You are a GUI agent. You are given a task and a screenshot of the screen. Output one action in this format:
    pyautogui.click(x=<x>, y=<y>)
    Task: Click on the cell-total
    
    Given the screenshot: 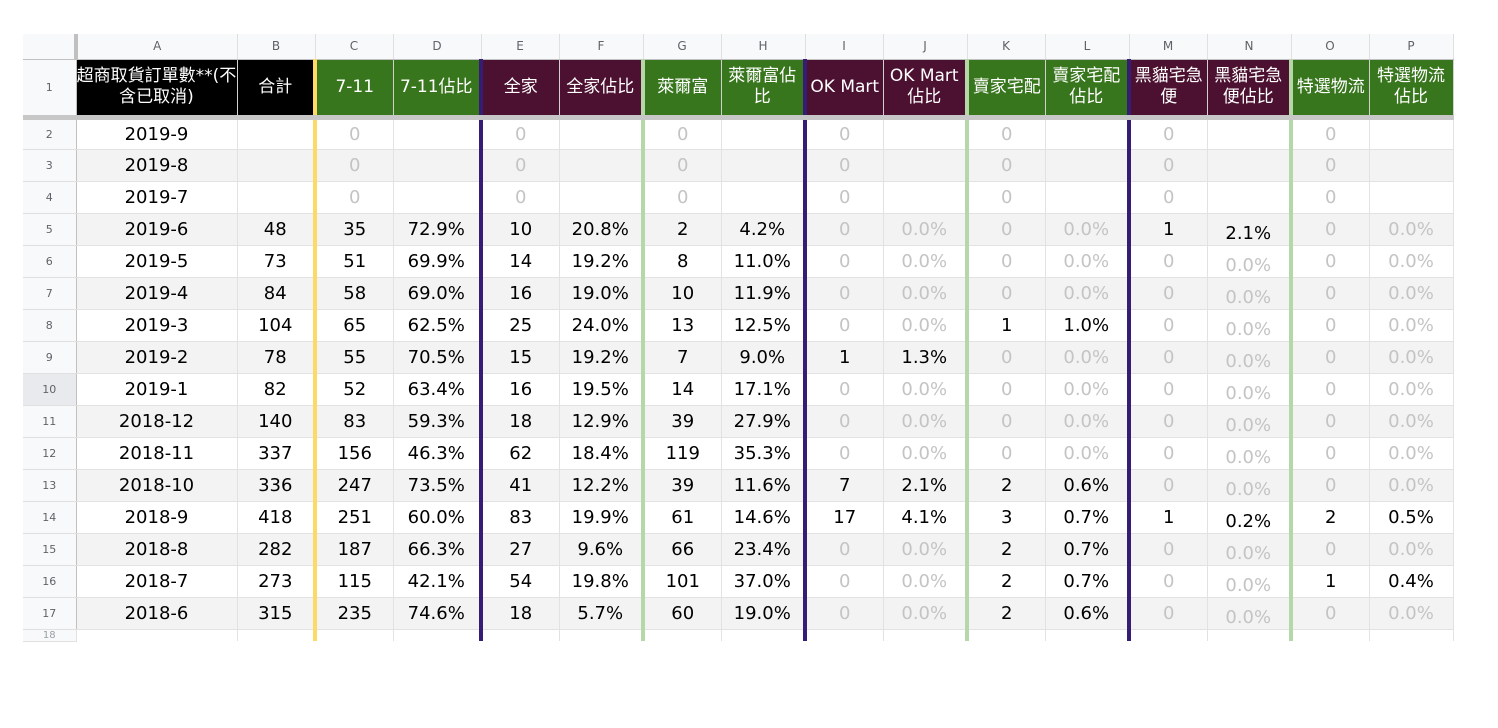 What is the action you would take?
    pyautogui.click(x=276, y=197)
    